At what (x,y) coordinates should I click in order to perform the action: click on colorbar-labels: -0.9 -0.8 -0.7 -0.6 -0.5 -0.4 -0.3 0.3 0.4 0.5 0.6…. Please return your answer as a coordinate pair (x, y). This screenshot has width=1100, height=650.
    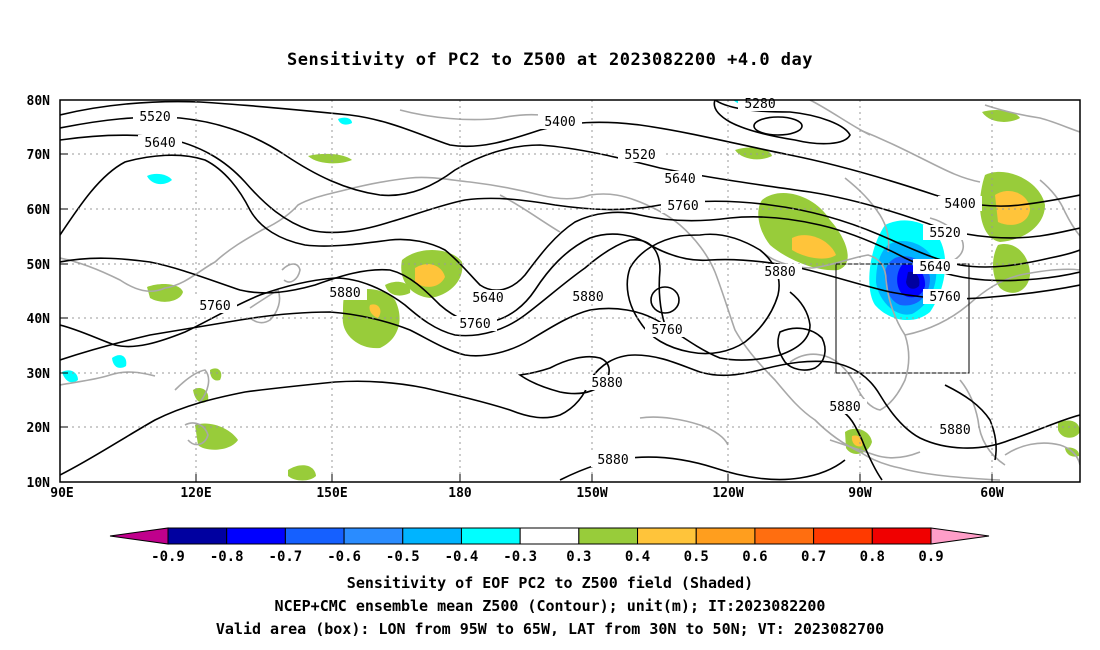
    Looking at the image, I should click on (547, 557).